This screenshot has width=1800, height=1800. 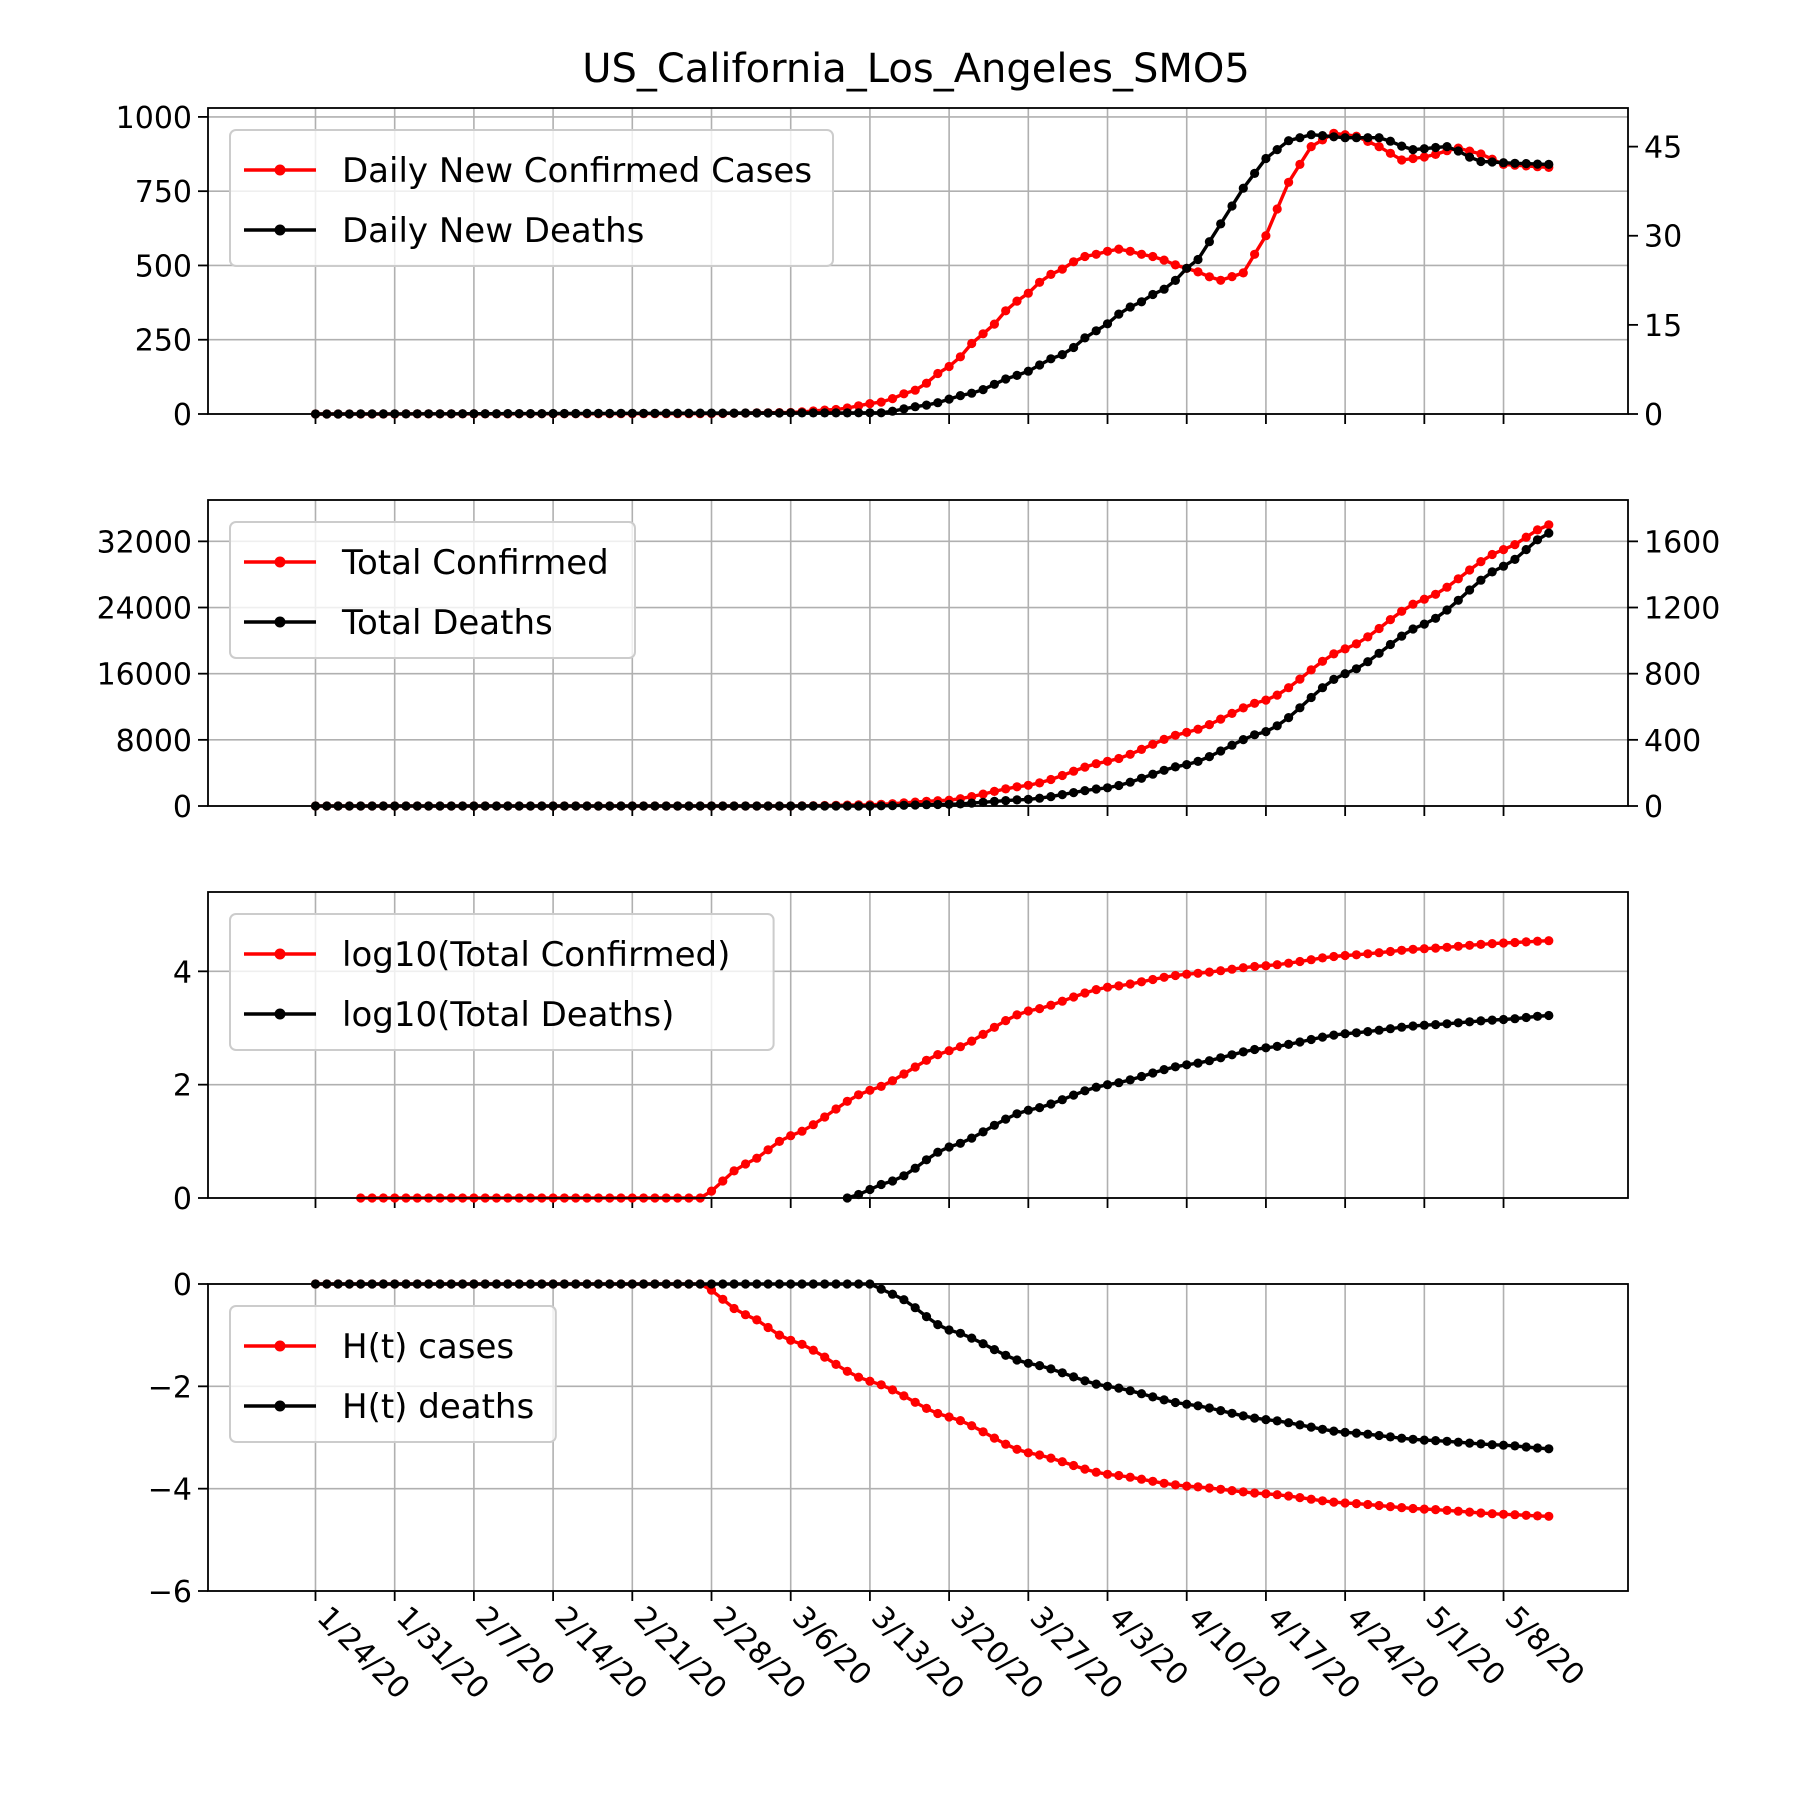 I want to click on y-tick-label: 1000, so click(x=154, y=118).